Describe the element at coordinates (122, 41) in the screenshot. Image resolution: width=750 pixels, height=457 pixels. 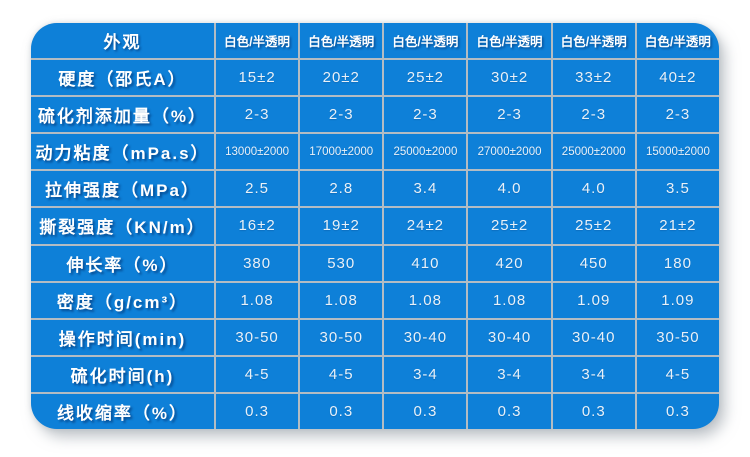
I see `table-corner-label: 外观` at that location.